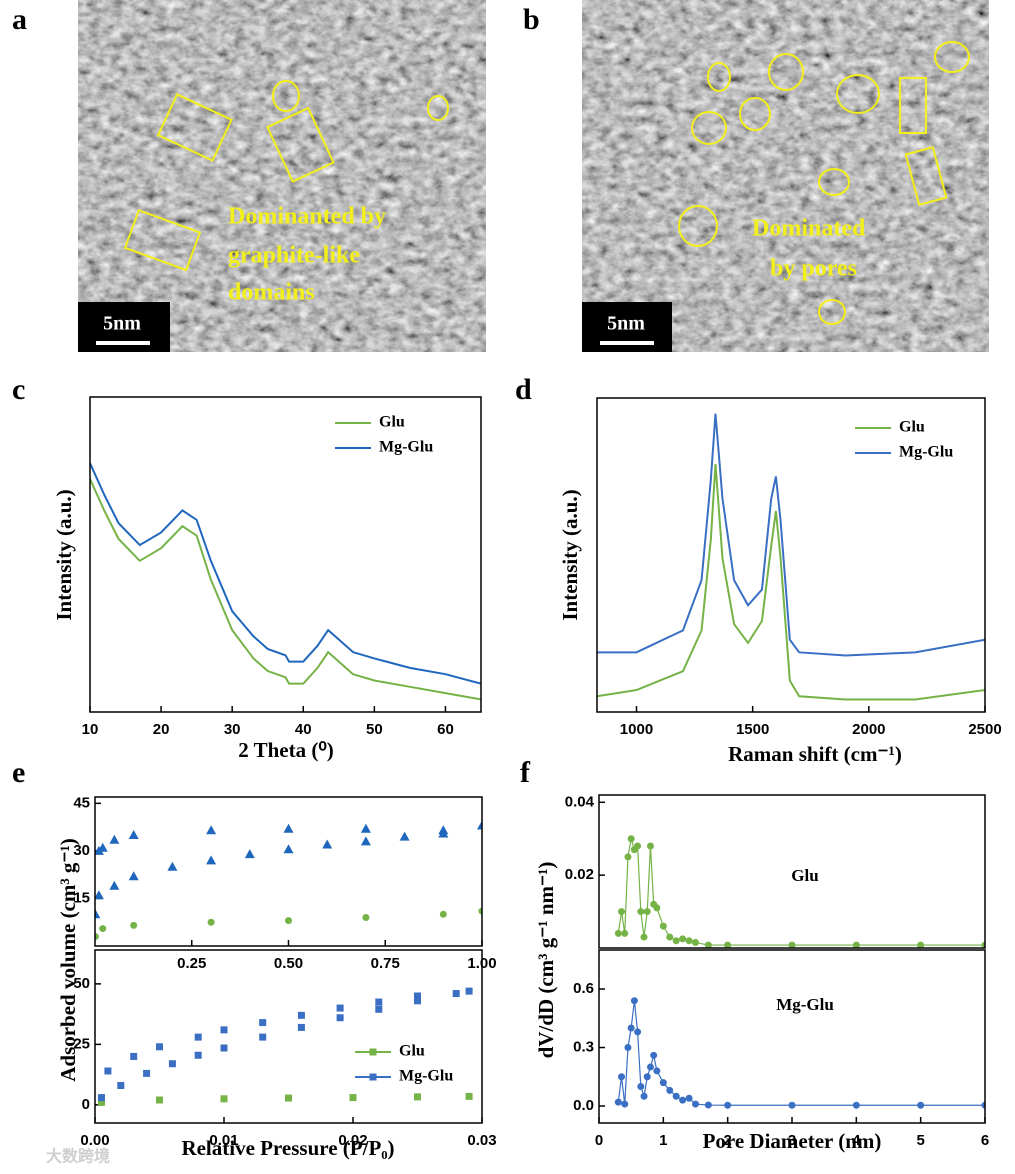 This screenshot has height=1174, width=1015. Describe the element at coordinates (445, 729) in the screenshot. I see `x-tick-label: 60` at that location.